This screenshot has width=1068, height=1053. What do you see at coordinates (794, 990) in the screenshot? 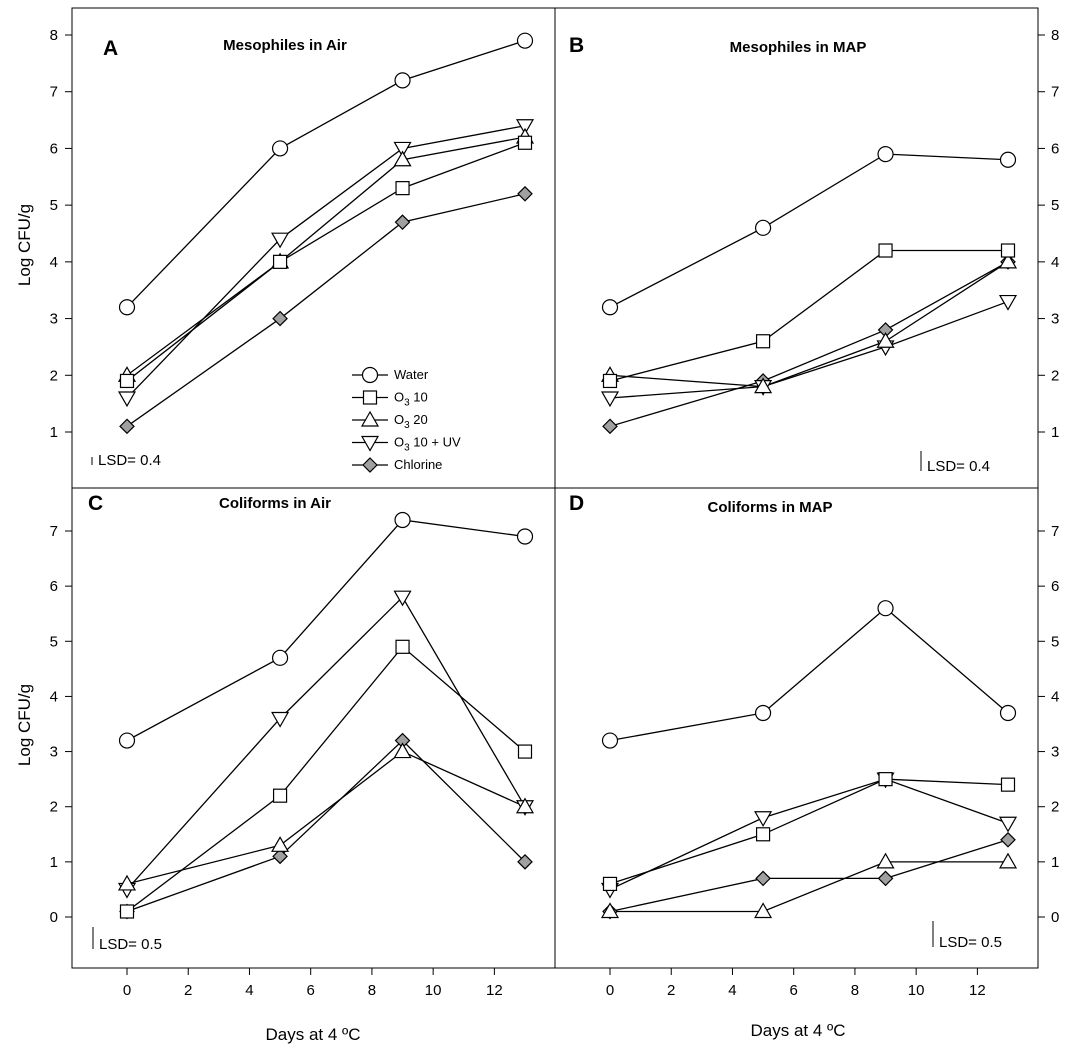
I see `x-tick-label: 6` at bounding box center [794, 990].